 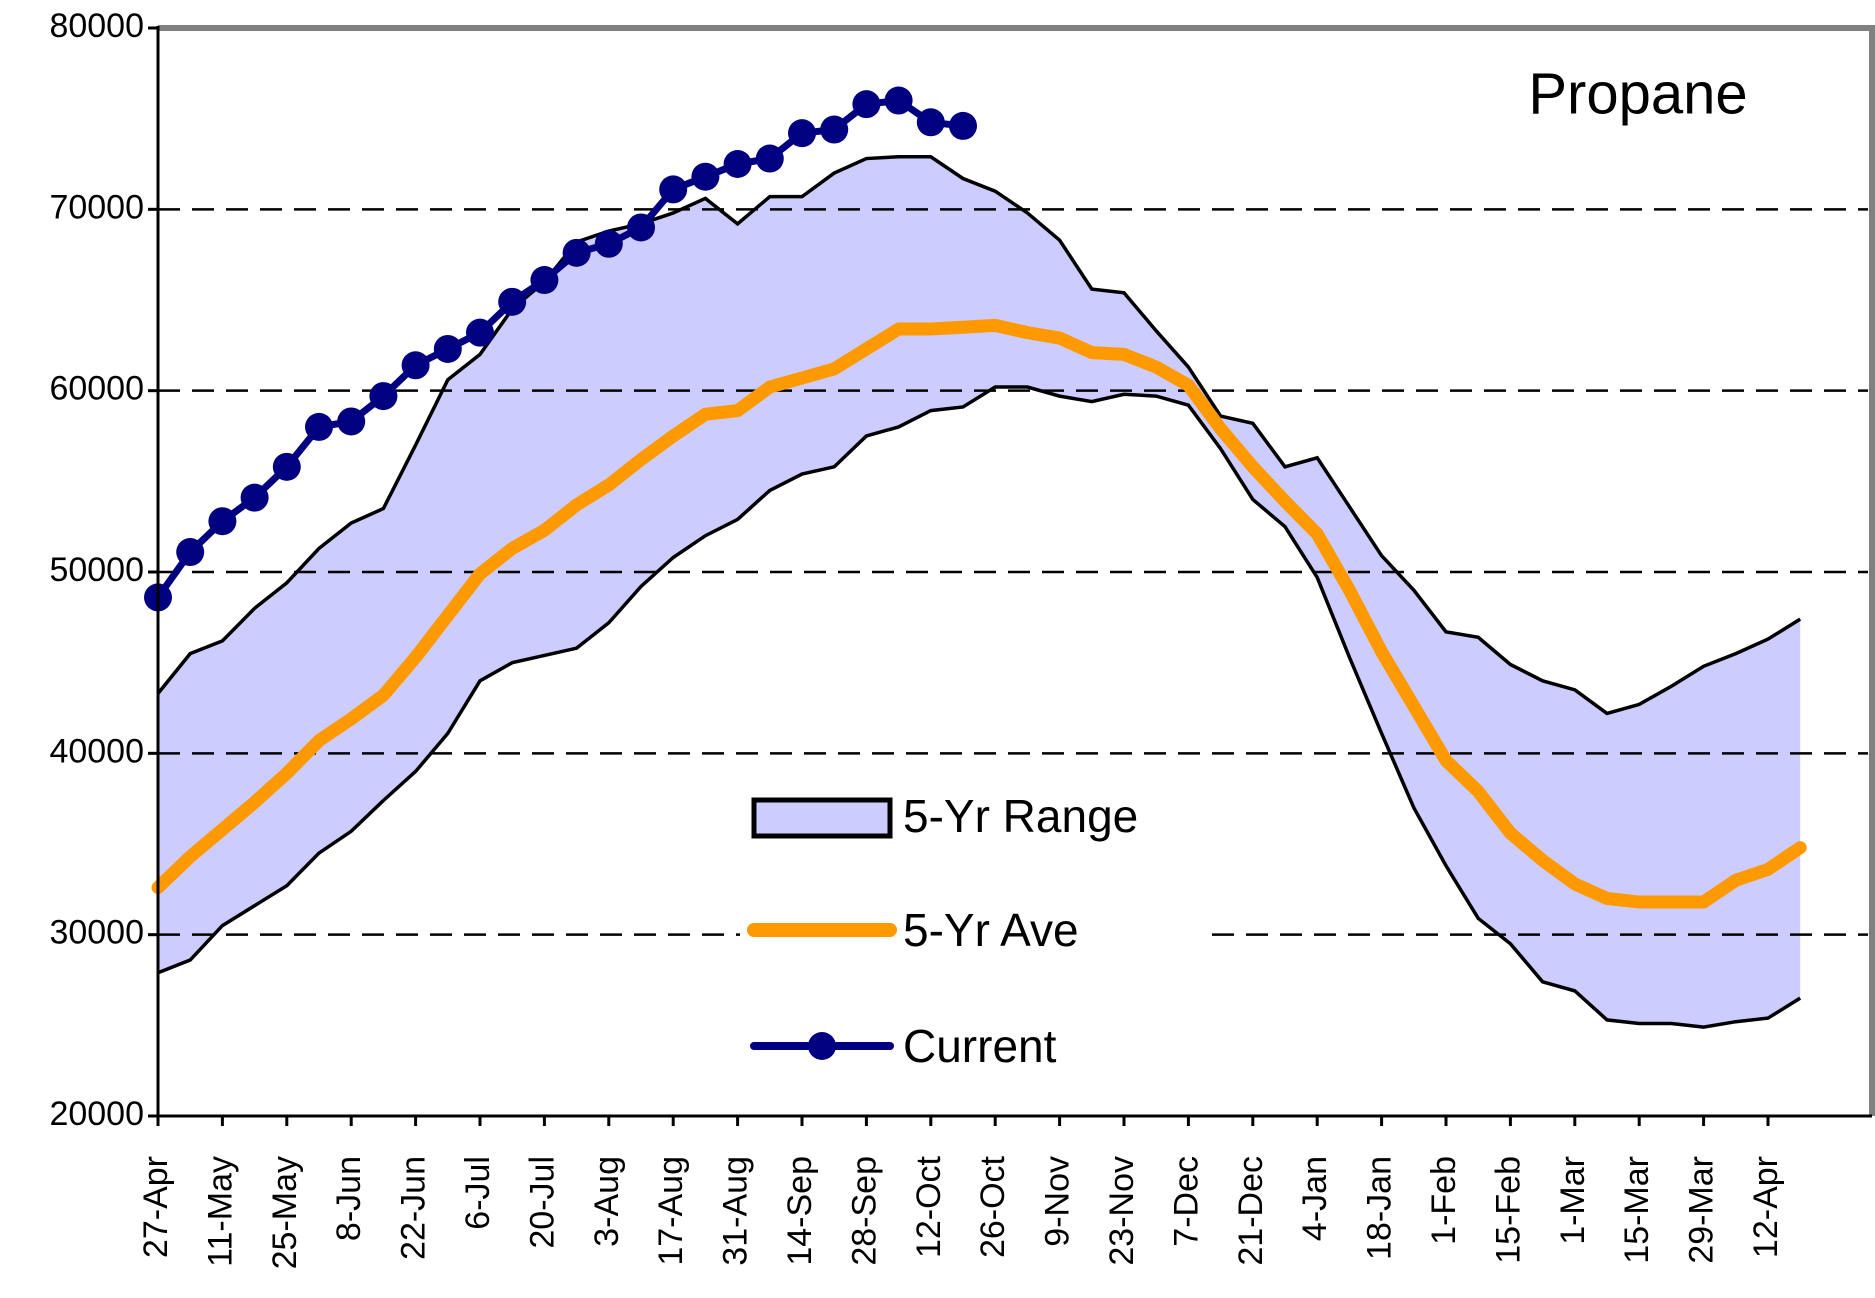 What do you see at coordinates (1251, 1211) in the screenshot?
I see `x-tick-label: 21-Dec` at bounding box center [1251, 1211].